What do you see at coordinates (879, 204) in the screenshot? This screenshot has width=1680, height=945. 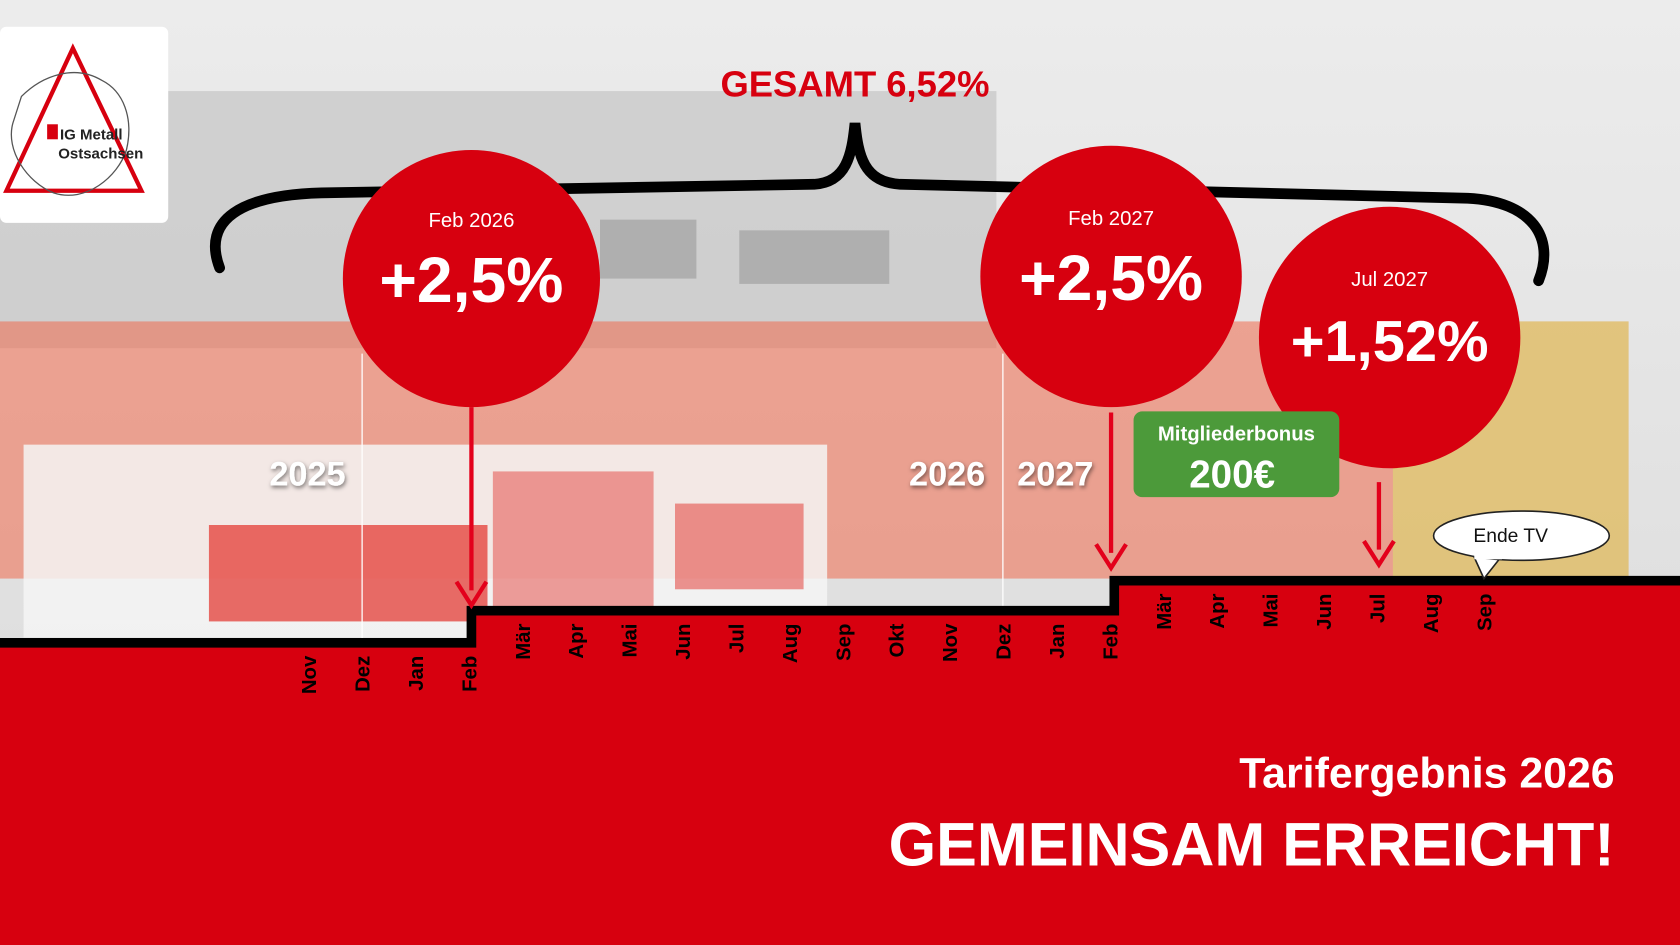 I see `brace` at bounding box center [879, 204].